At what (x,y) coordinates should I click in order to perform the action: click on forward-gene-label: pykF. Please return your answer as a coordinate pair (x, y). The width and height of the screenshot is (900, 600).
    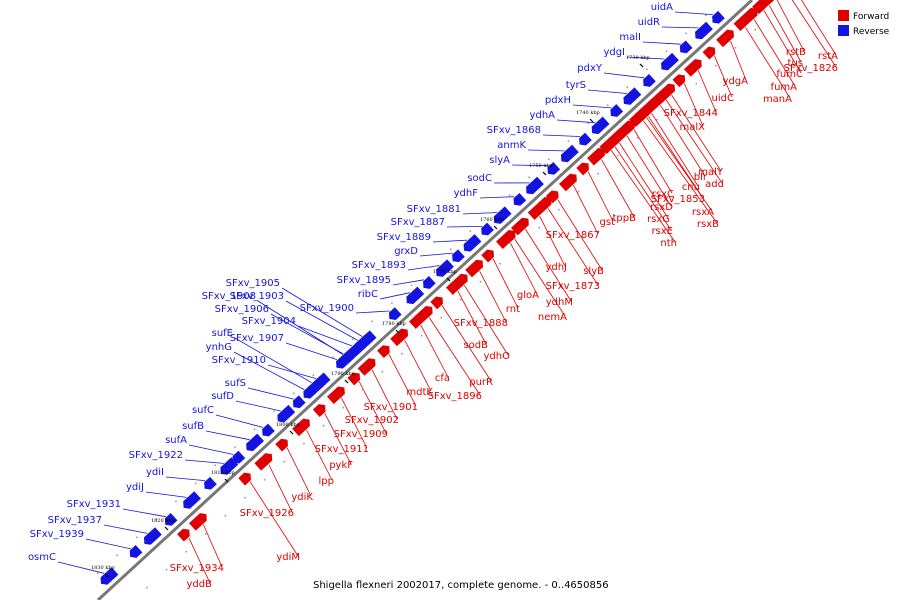
    Looking at the image, I should click on (341, 465).